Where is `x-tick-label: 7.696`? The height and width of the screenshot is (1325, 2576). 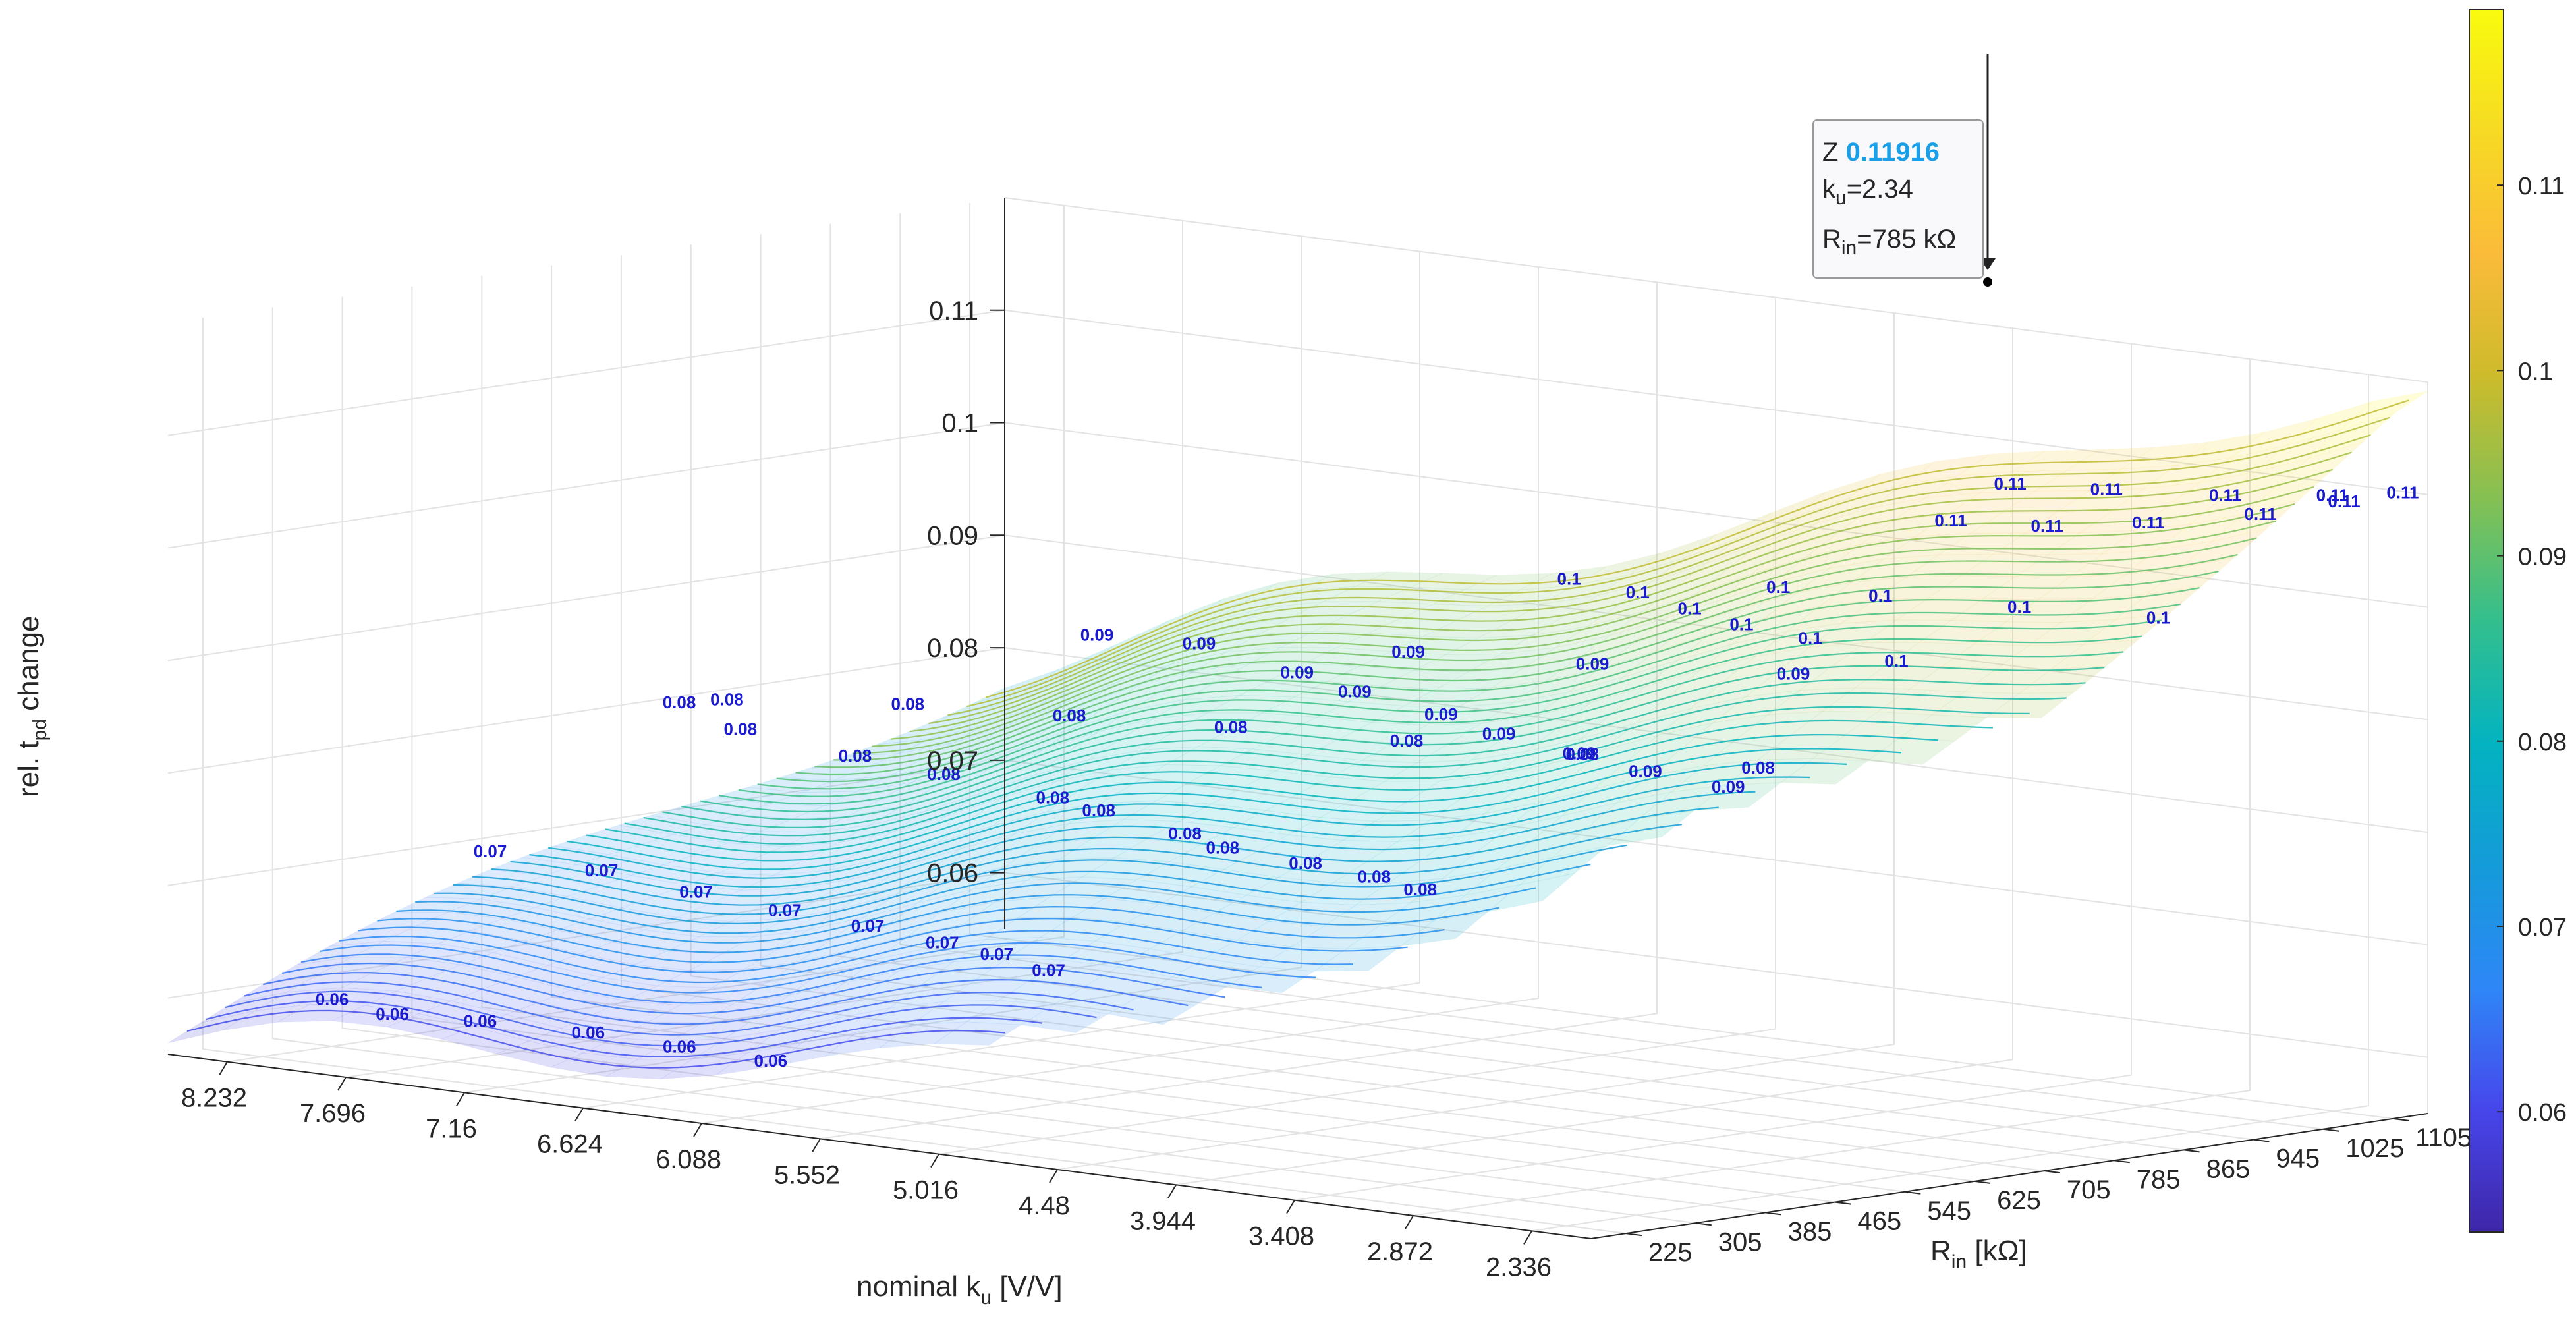
x-tick-label: 7.696 is located at coordinates (333, 1113).